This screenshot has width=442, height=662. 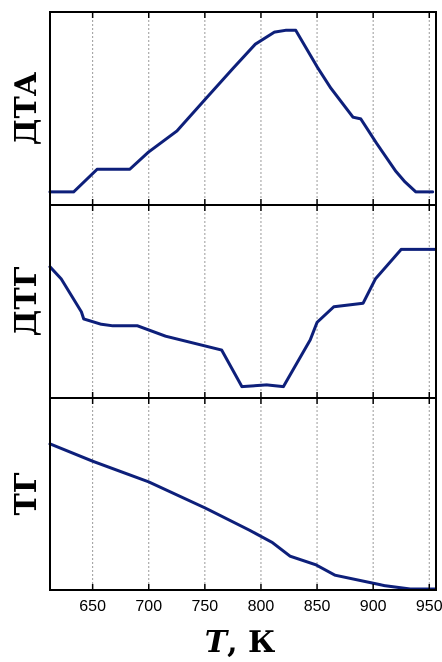 I want to click on x-tick-label: 750, so click(x=204, y=606).